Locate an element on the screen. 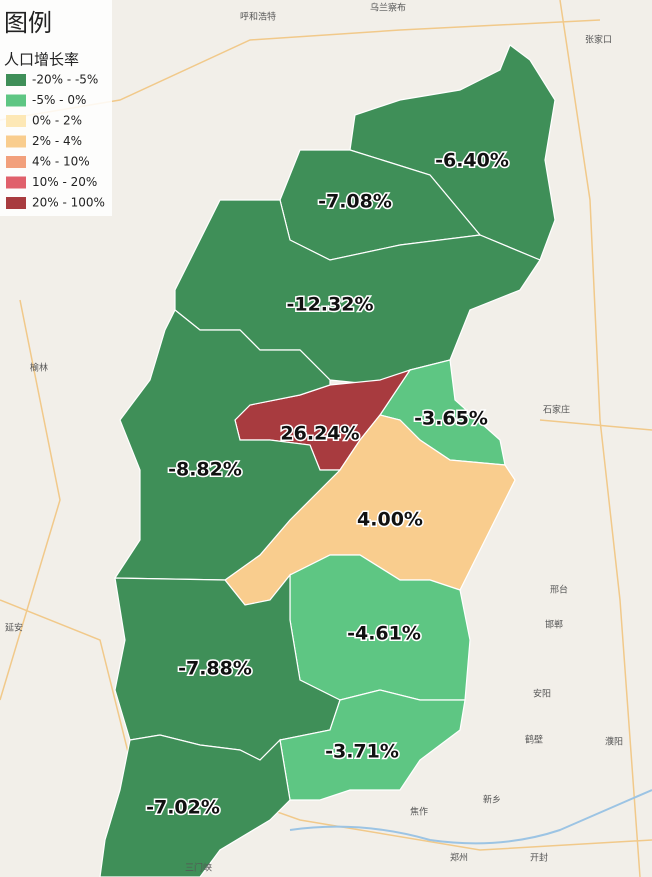 The image size is (652, 877). region-label: 4.00% is located at coordinates (390, 520).